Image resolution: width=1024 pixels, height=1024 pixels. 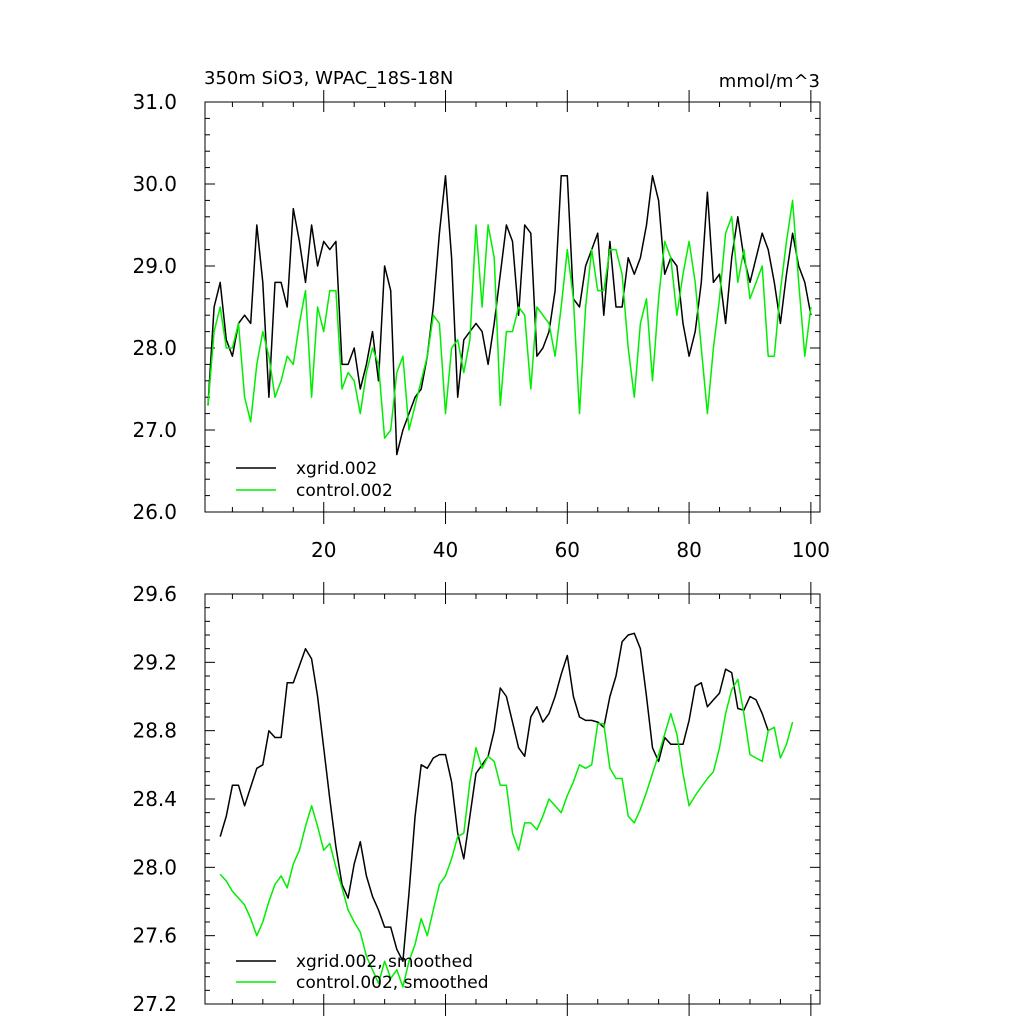 I want to click on top-x-tick-label: 20, so click(x=323, y=550).